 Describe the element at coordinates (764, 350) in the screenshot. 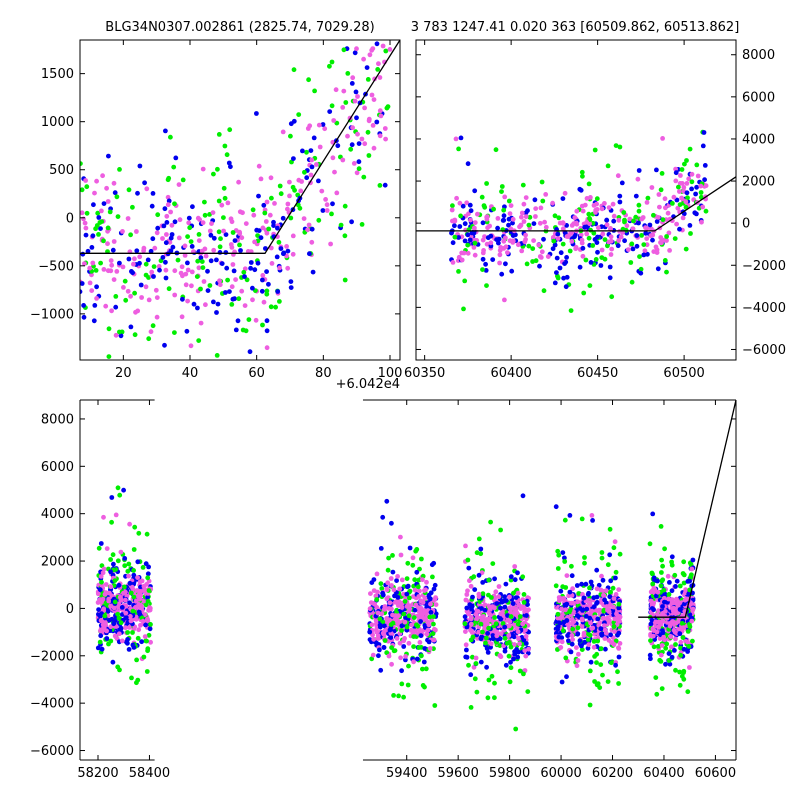

I see `y-tick-label: −6000` at that location.